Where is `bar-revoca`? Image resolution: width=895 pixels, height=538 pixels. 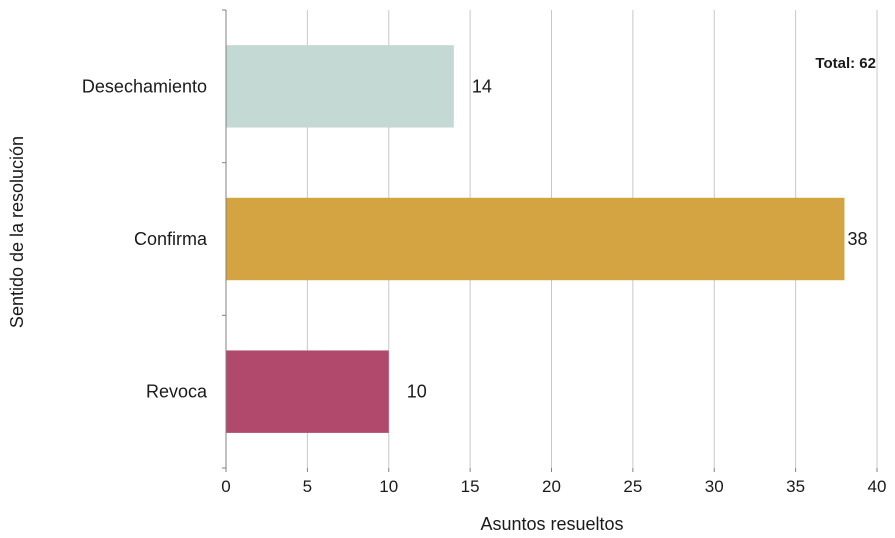 bar-revoca is located at coordinates (307, 391).